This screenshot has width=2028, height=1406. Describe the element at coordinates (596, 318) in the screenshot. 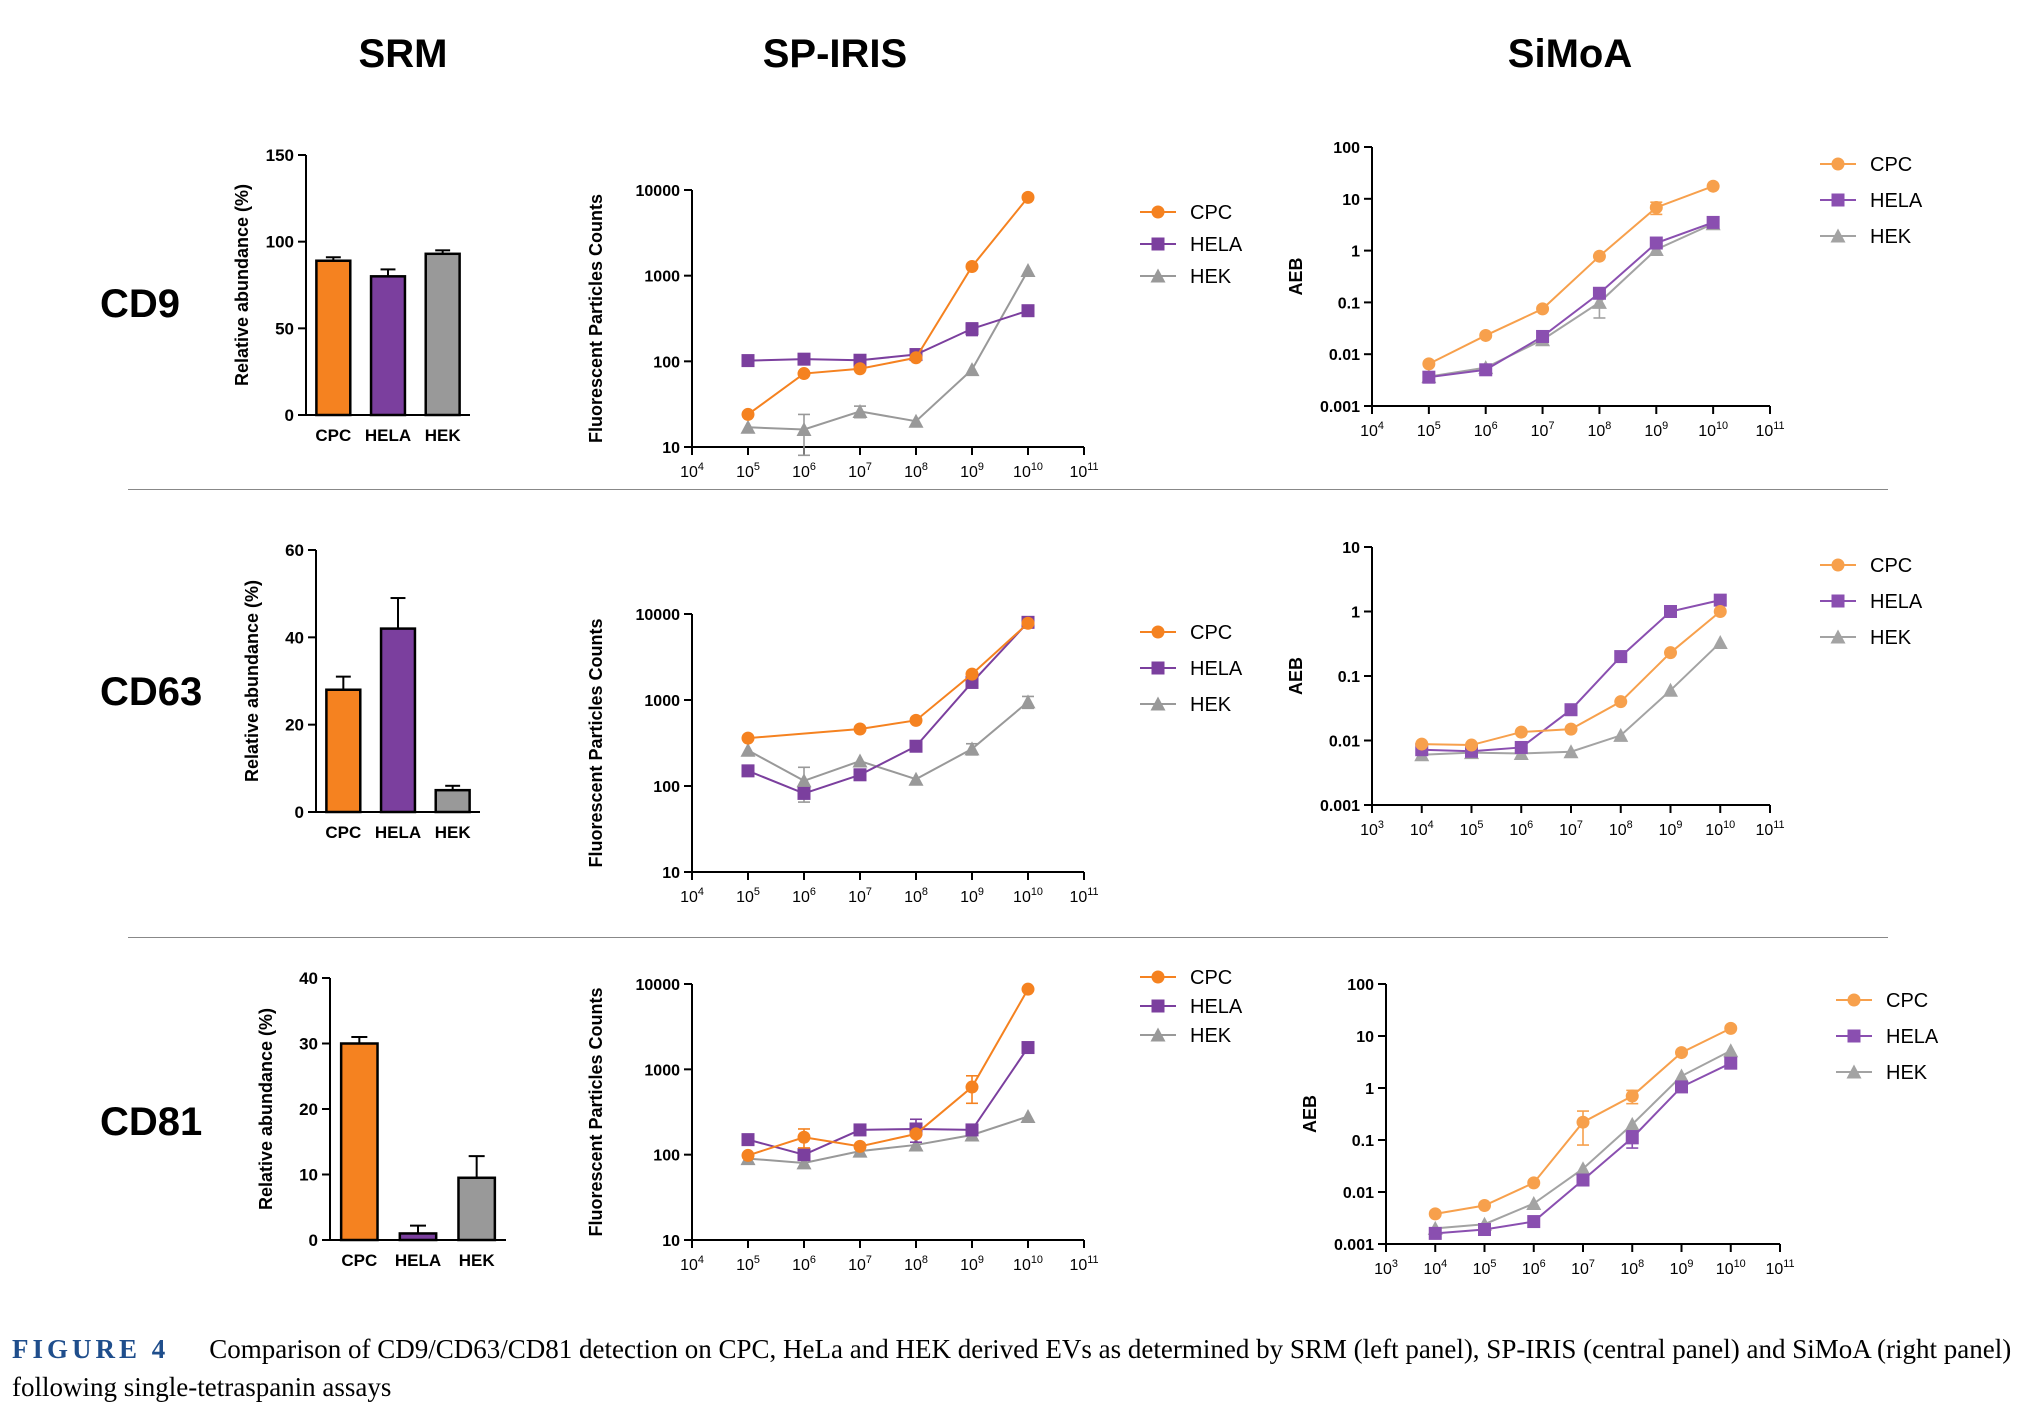

I see `y-axis-label: Fluorescent Particles Counts` at that location.